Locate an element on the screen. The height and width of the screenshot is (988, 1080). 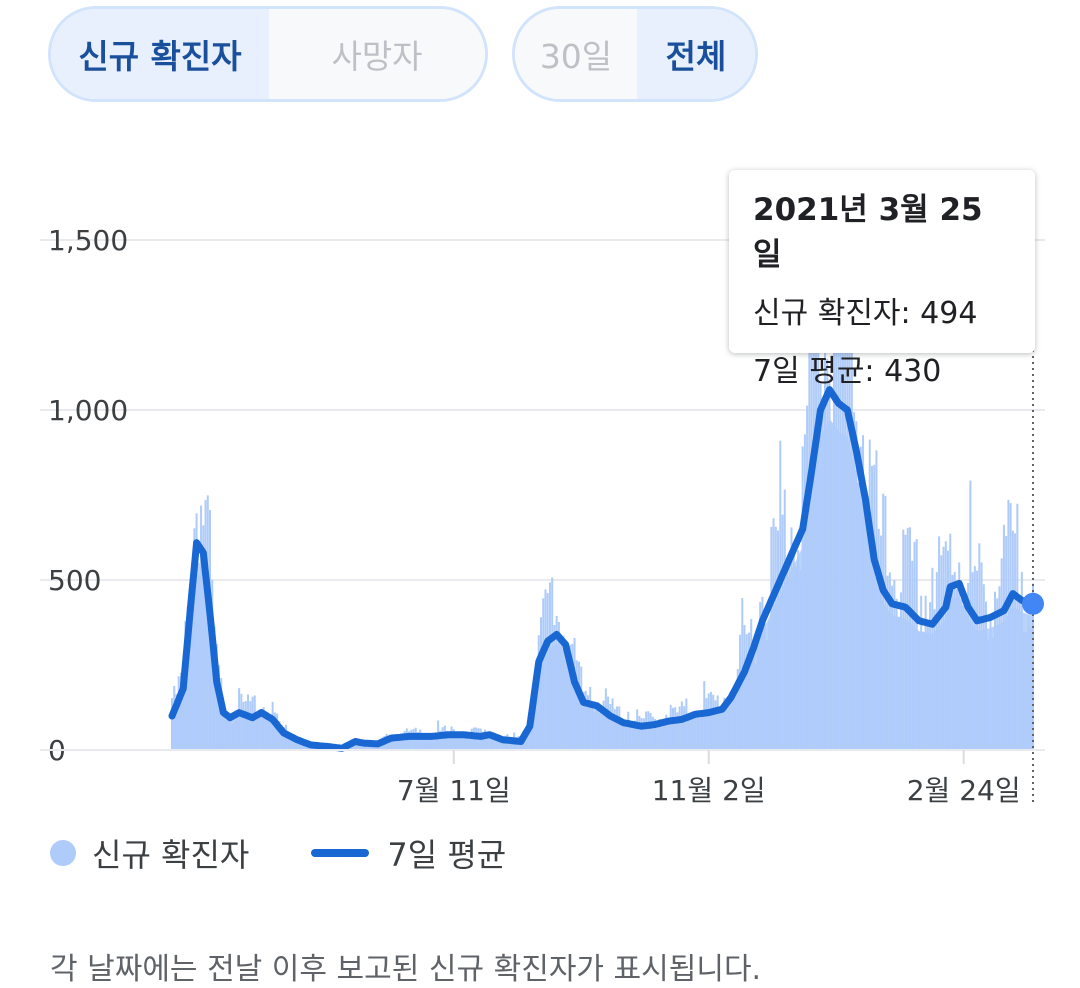
tooltip-cases: 신규 확진자: 494 is located at coordinates (865, 313).